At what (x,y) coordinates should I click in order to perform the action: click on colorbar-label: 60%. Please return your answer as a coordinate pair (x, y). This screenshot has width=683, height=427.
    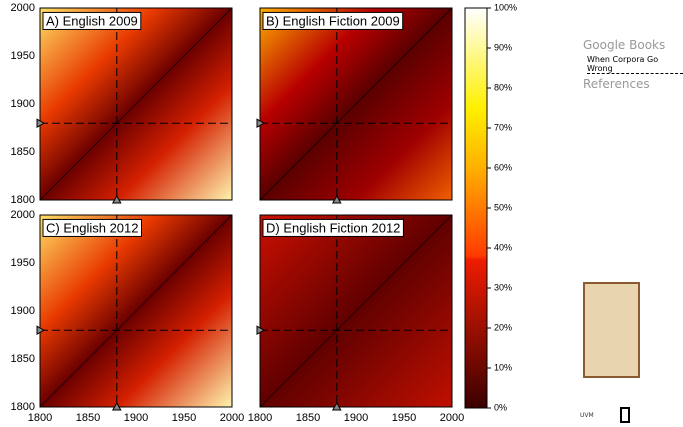
    Looking at the image, I should click on (503, 167).